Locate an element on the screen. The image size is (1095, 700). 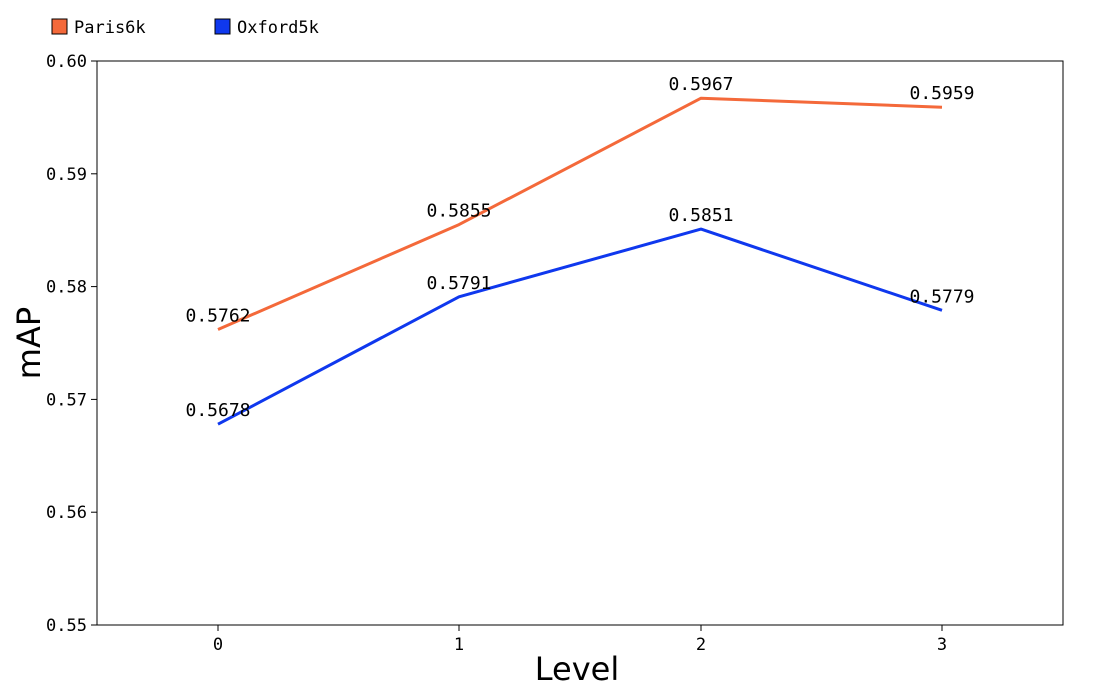
x-axis: 0 1 2 3 is located at coordinates (580, 640).